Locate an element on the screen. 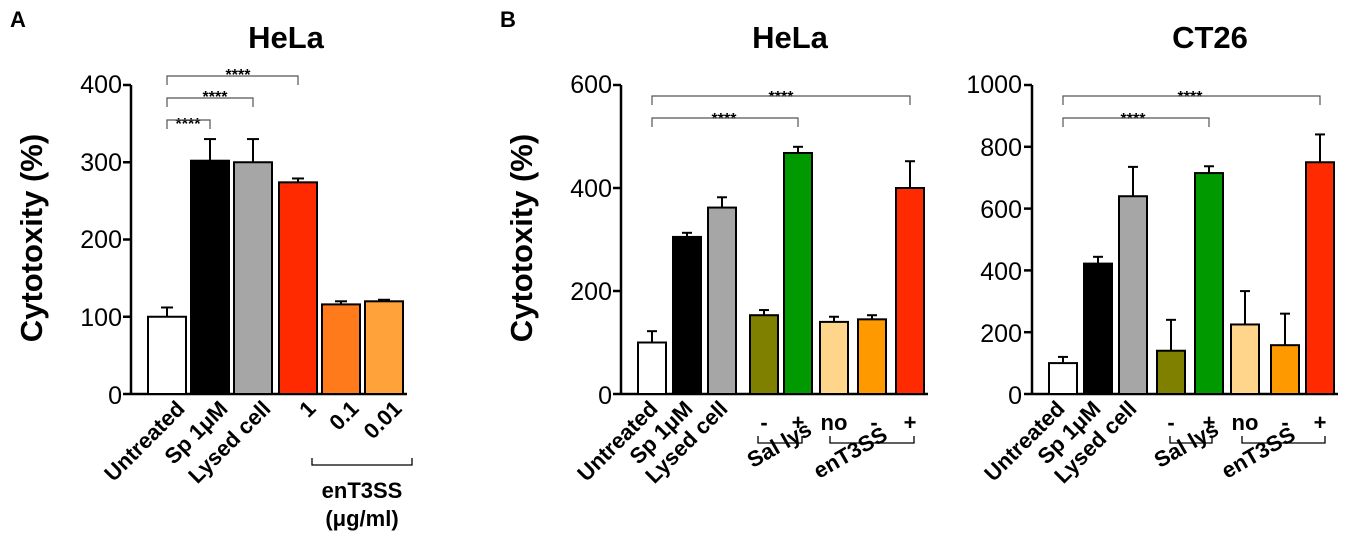 This screenshot has height=552, width=1350. x-tick-label: 0.1 is located at coordinates (343, 415).